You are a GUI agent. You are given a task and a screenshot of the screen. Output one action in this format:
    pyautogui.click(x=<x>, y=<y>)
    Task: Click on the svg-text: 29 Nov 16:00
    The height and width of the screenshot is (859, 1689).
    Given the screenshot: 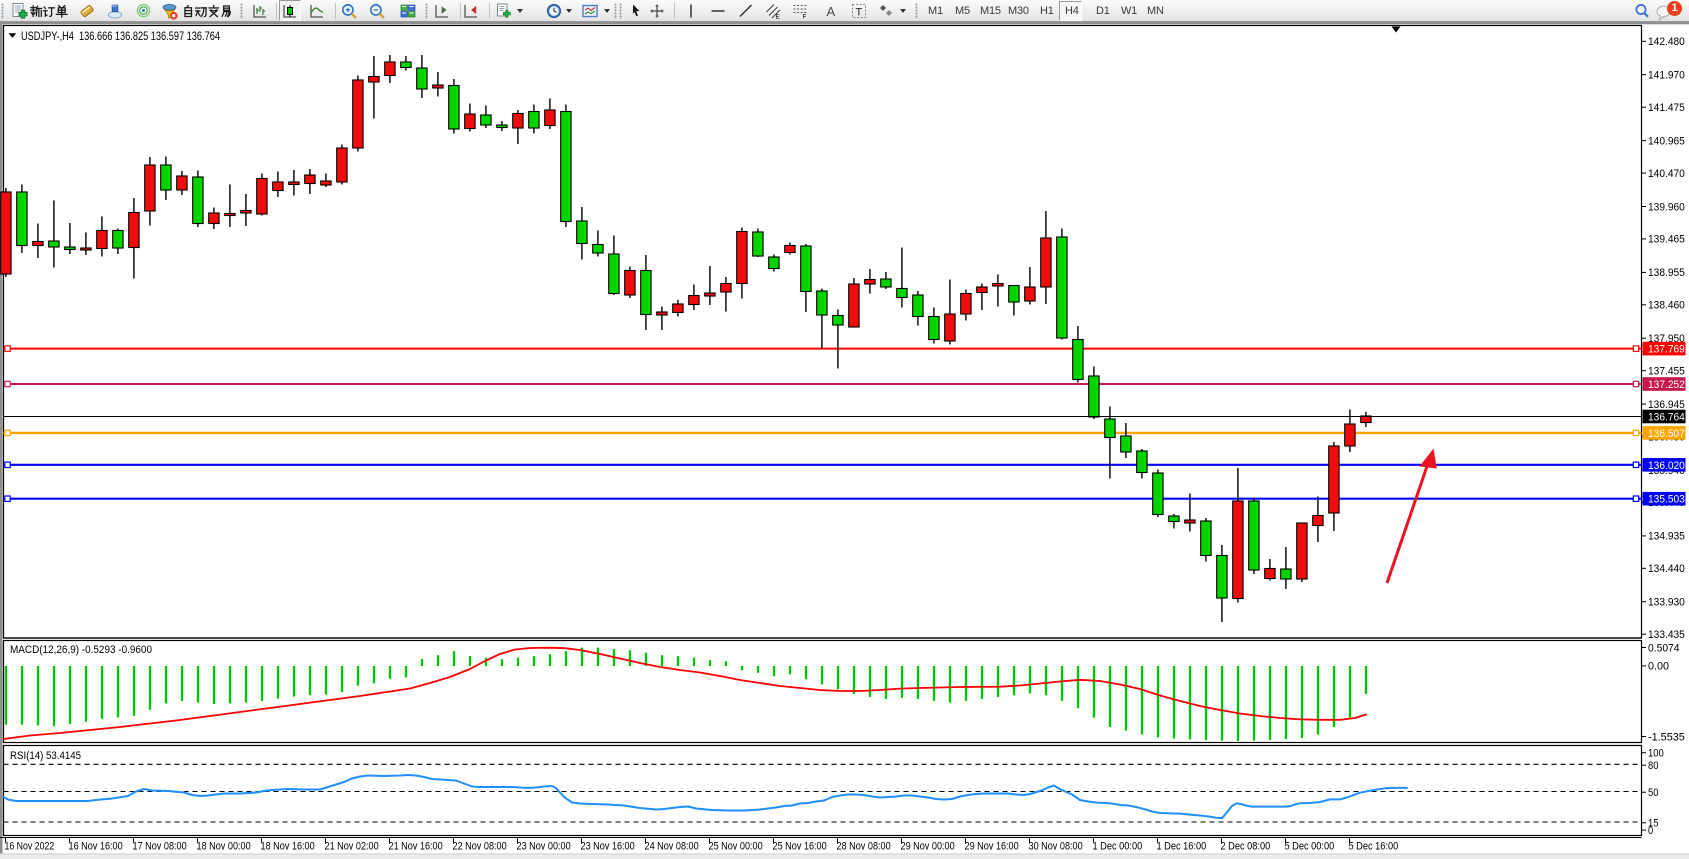 What is the action you would take?
    pyautogui.click(x=992, y=847)
    